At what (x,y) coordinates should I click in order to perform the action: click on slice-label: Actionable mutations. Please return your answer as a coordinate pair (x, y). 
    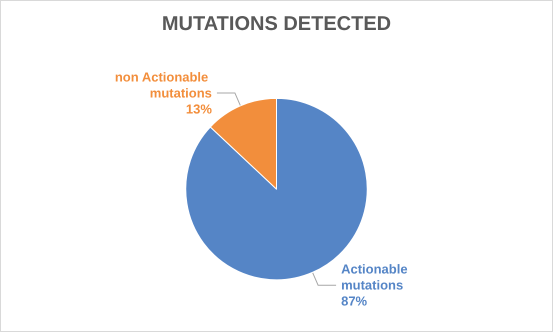
    Looking at the image, I should click on (376, 277).